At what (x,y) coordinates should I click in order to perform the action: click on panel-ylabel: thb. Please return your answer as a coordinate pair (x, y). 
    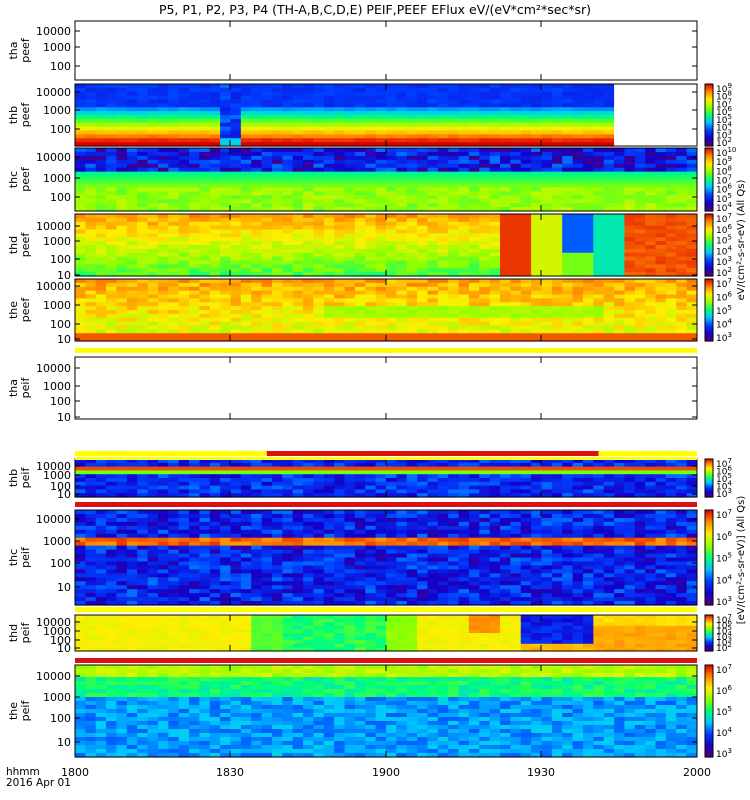
    Looking at the image, I should click on (13, 478).